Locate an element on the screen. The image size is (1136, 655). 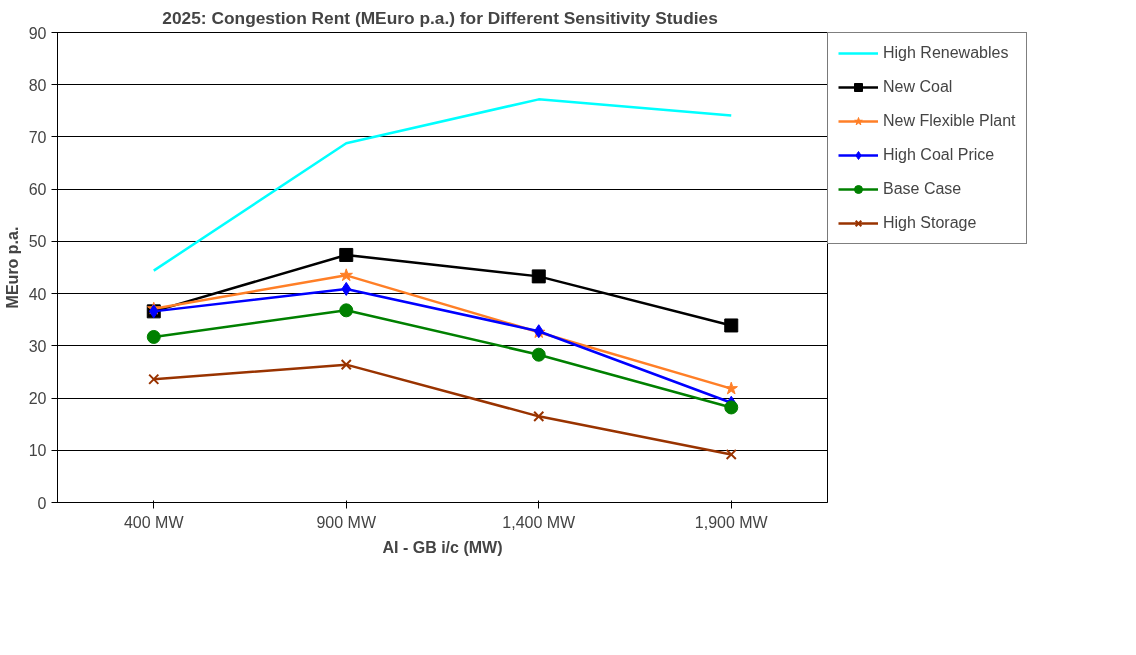
y-tick-label: 30 is located at coordinates (37, 346).